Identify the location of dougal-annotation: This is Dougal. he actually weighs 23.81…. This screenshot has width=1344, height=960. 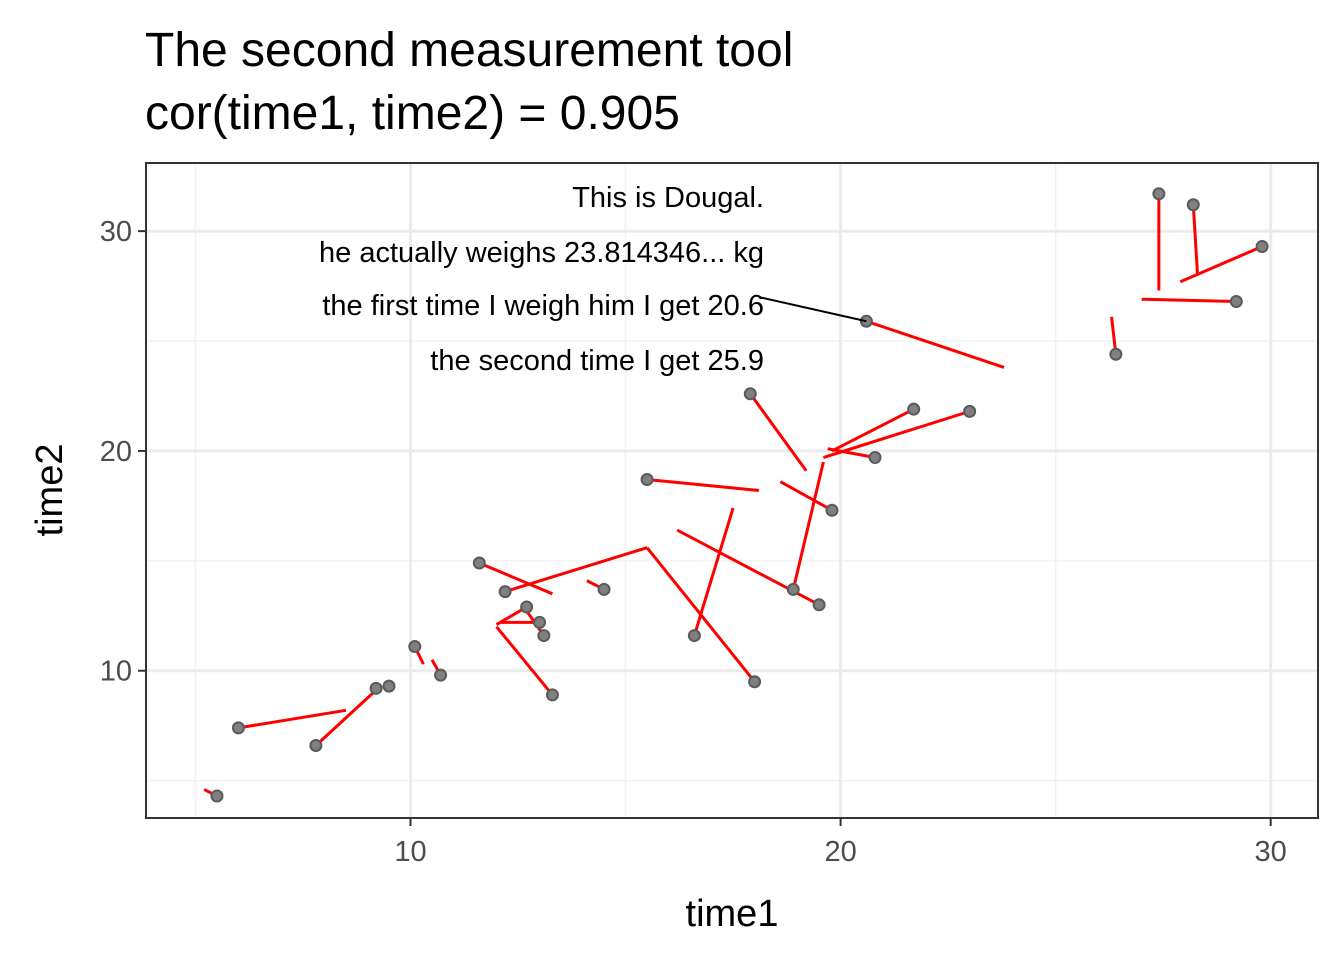
(593, 279).